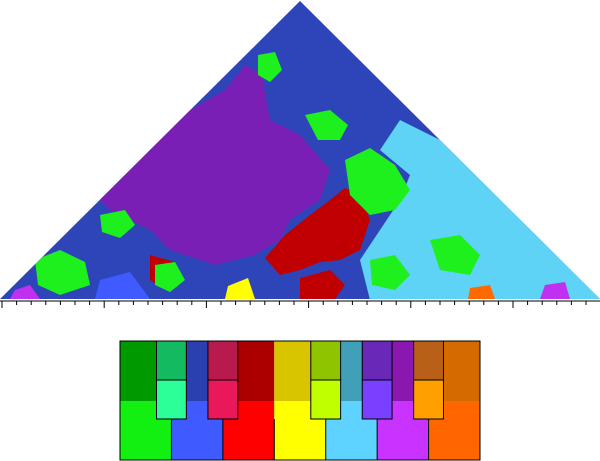  Describe the element at coordinates (322, 284) in the screenshot. I see `region-red-low` at that location.